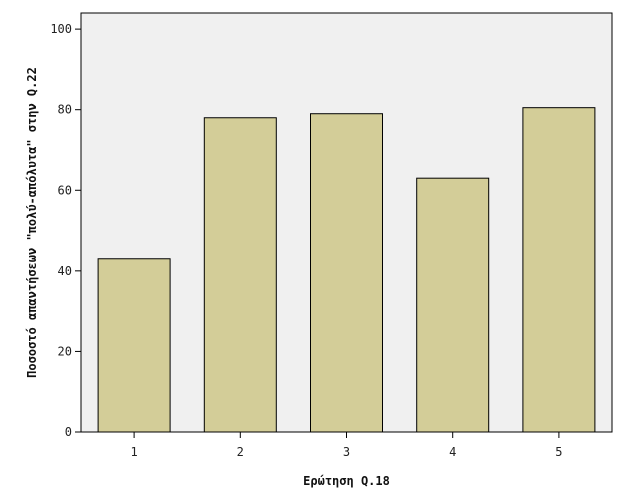 The height and width of the screenshot is (500, 625). Describe the element at coordinates (346, 452) in the screenshot. I see `x-tick-label-3: 3` at that location.